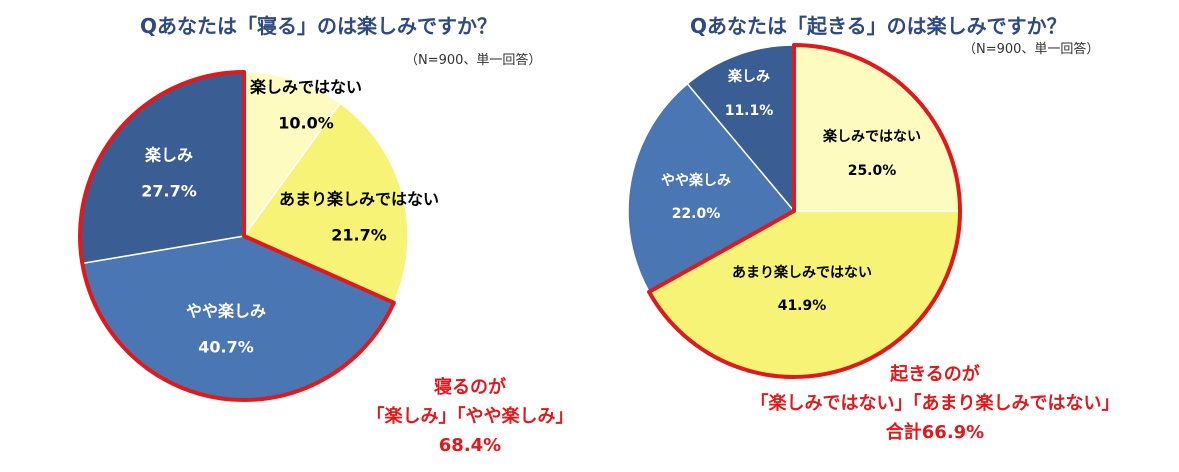 This screenshot has width=1179, height=472. Describe the element at coordinates (696, 180) in the screenshot. I see `chart-2-slice-3-name-label: やや楽しみ` at that location.